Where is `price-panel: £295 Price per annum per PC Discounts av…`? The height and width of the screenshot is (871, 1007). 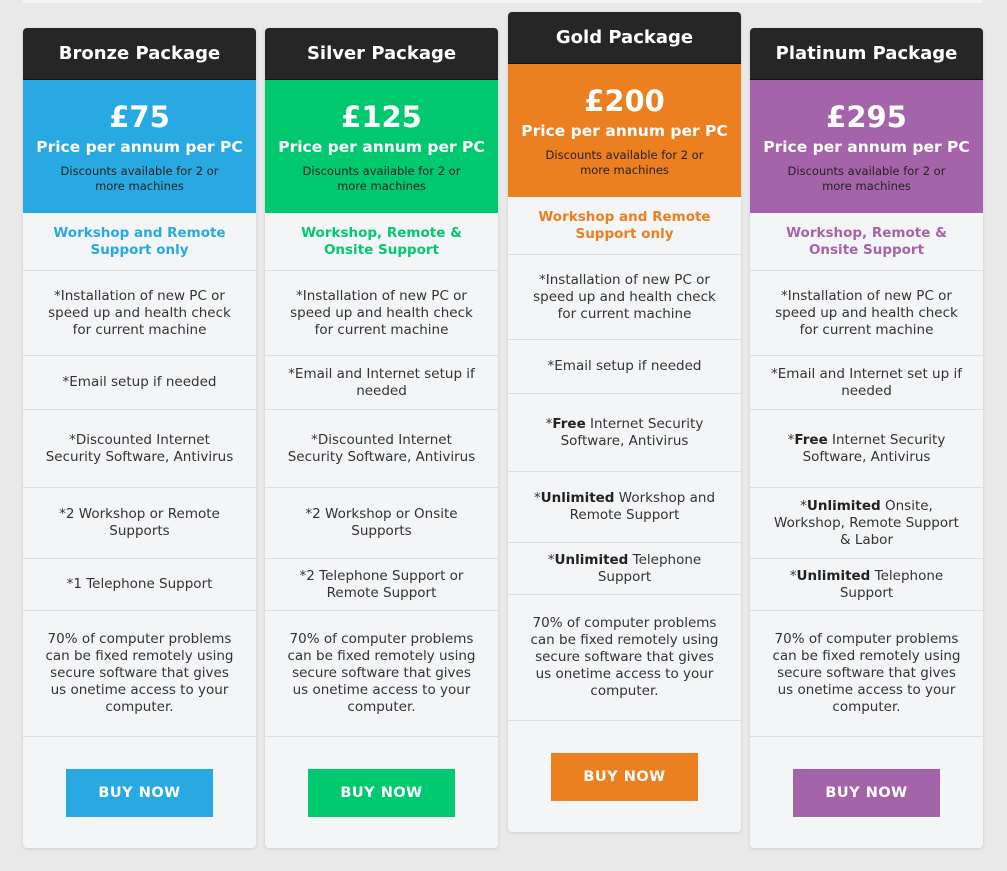 price-panel: £295 Price per annum per PC Discounts av… is located at coordinates (866, 146).